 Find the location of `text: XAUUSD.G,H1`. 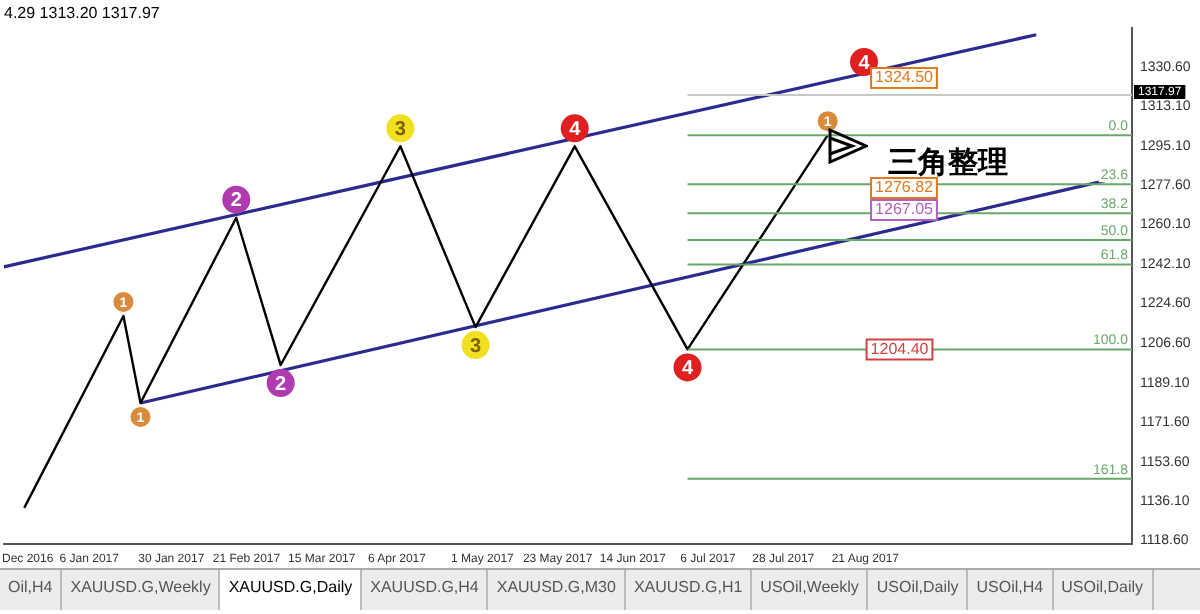

text: XAUUSD.G,H1 is located at coordinates (689, 590).